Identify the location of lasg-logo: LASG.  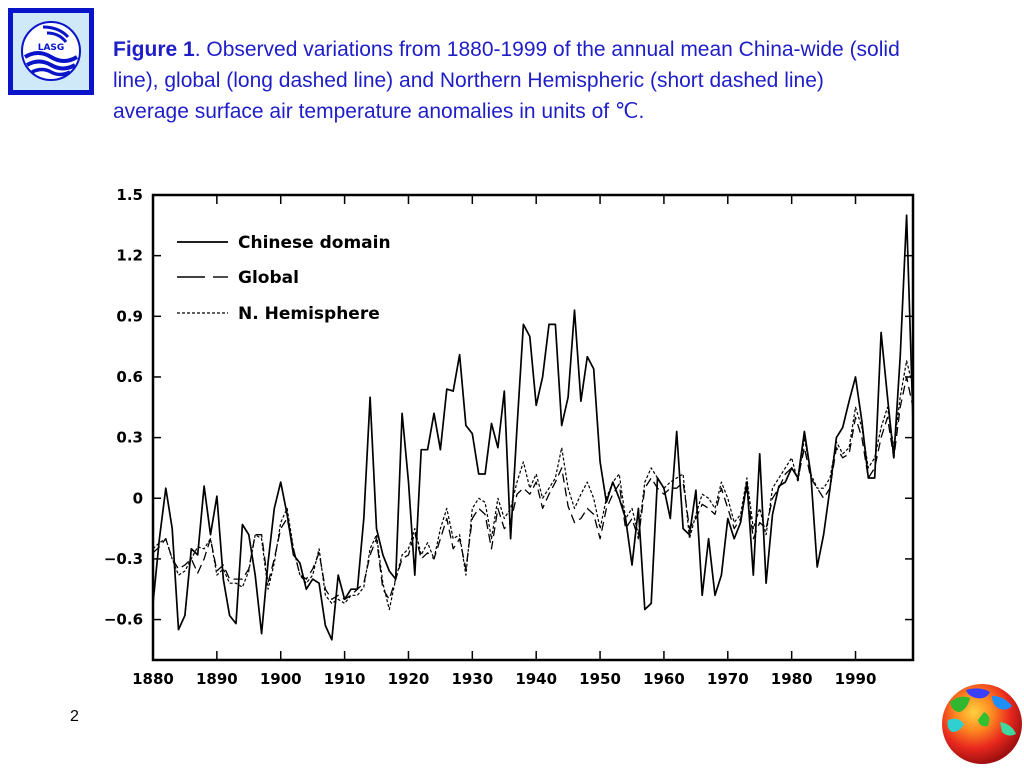
(51, 51).